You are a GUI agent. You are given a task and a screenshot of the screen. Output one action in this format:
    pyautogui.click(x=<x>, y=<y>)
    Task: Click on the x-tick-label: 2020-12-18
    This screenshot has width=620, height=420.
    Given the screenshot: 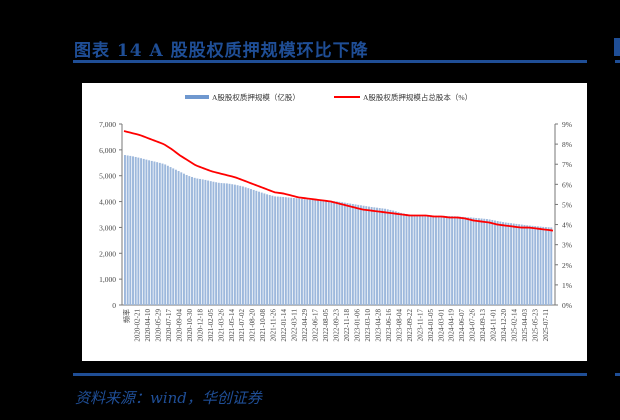 What is the action you would take?
    pyautogui.click(x=200, y=325)
    